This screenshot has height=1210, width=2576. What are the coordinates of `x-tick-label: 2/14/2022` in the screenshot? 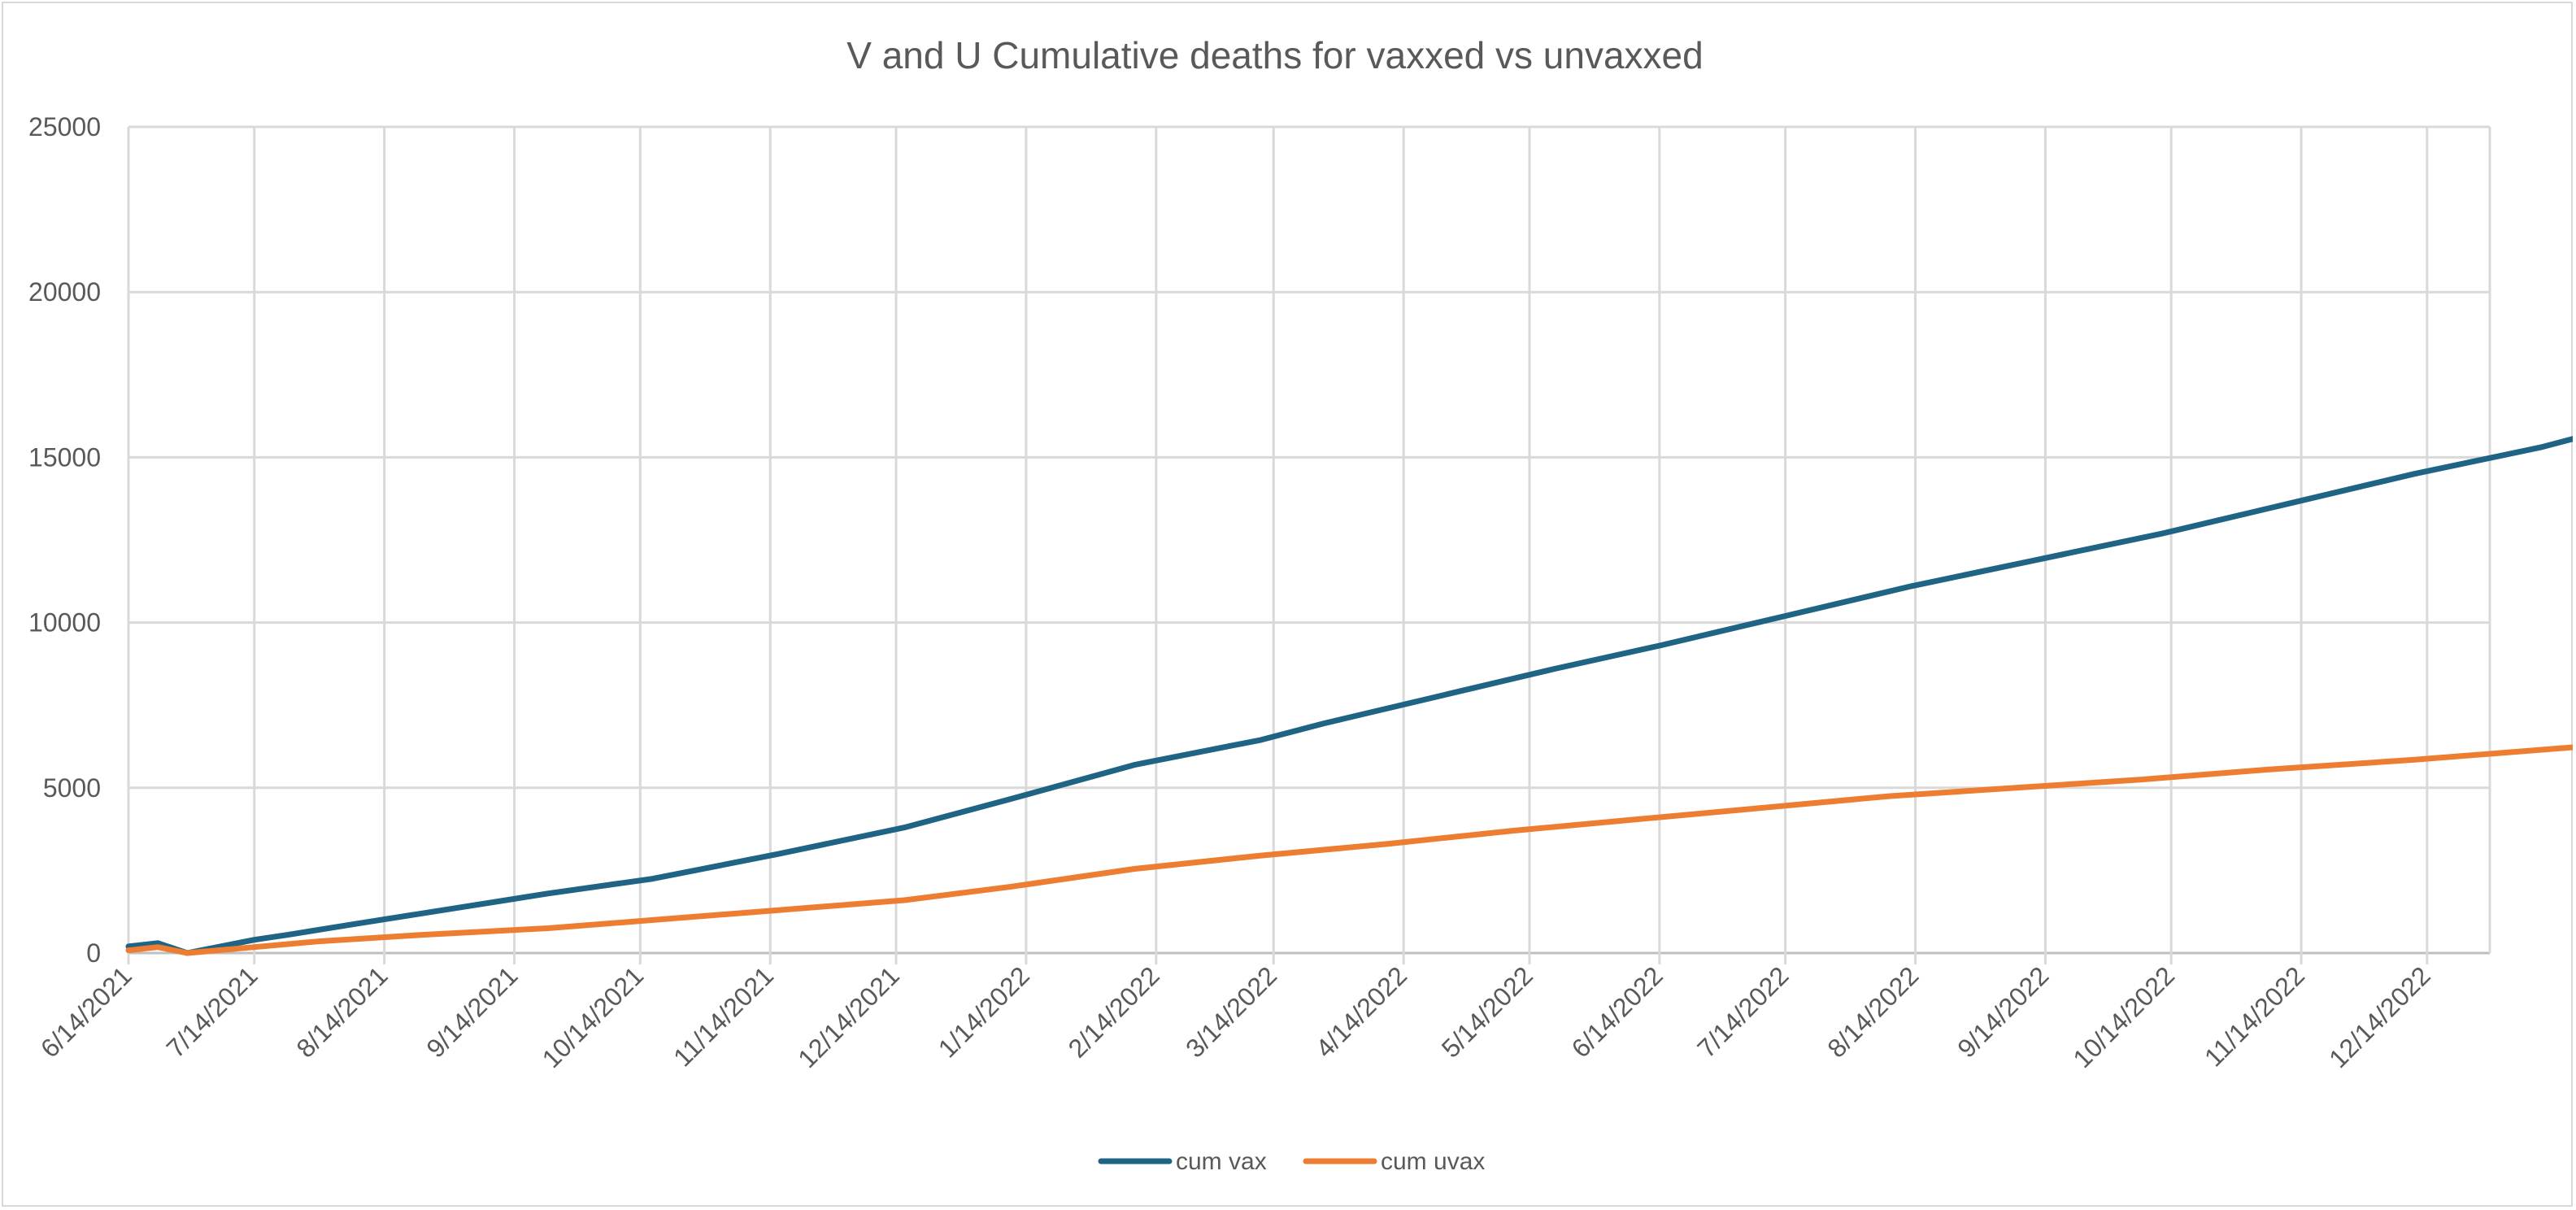 It's located at (1114, 1011).